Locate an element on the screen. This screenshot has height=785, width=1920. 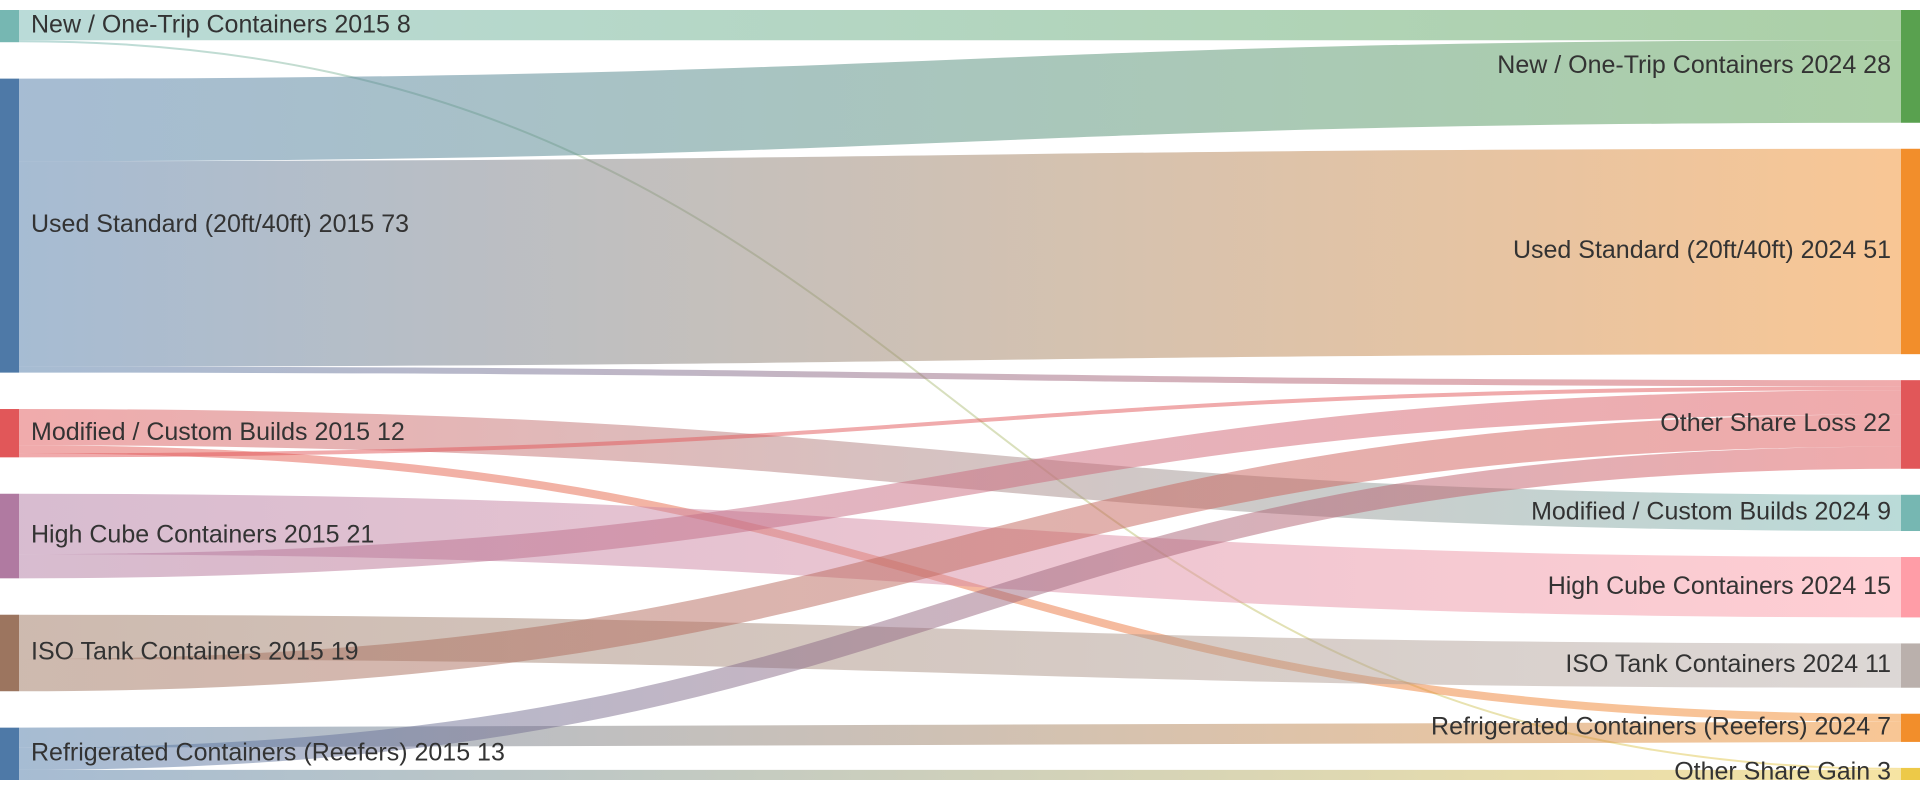
node-high-cube-containers-2024 is located at coordinates (1910, 587).